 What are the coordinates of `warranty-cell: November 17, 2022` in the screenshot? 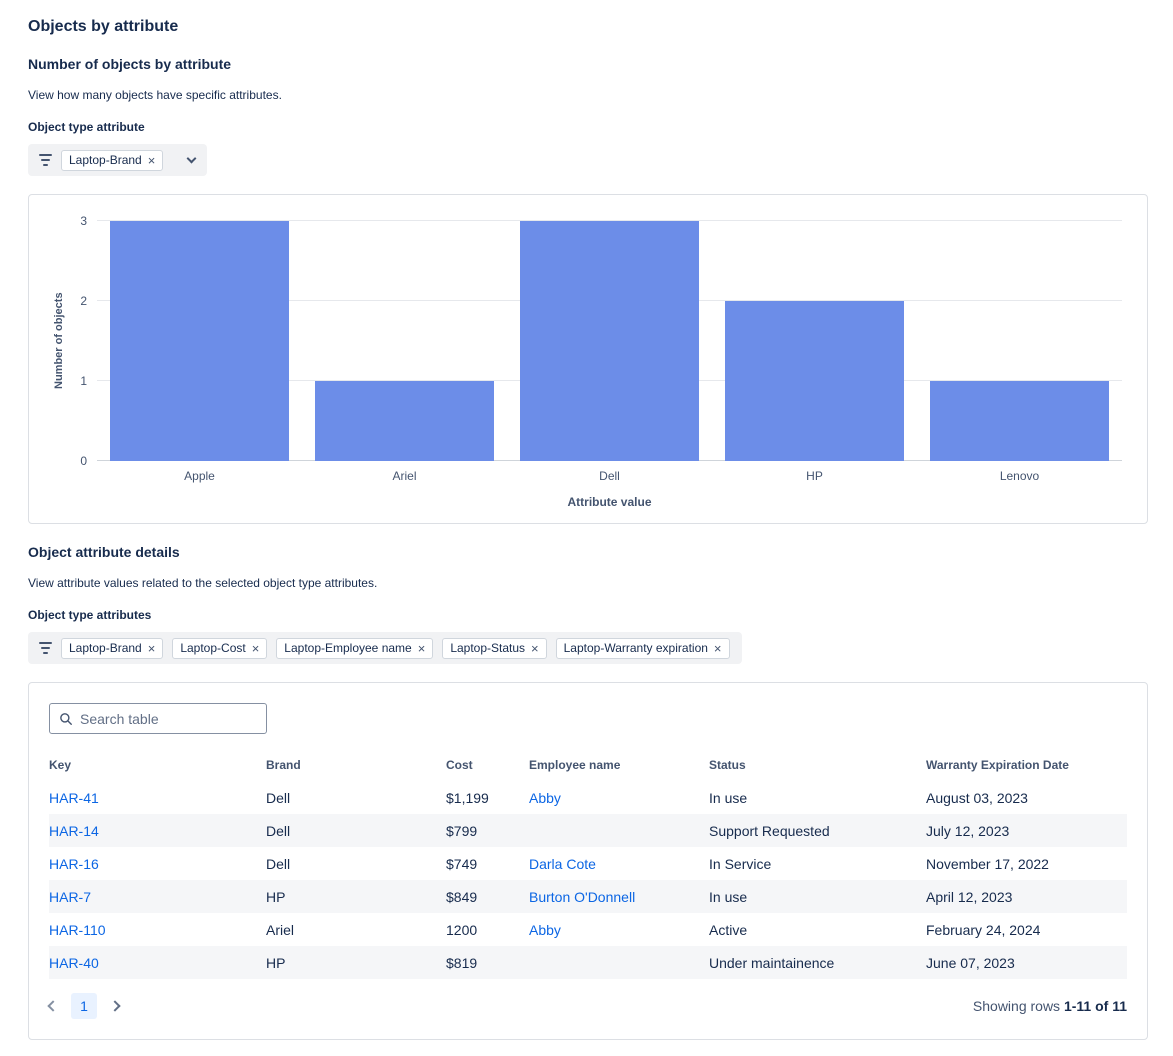 It's located at (987, 863).